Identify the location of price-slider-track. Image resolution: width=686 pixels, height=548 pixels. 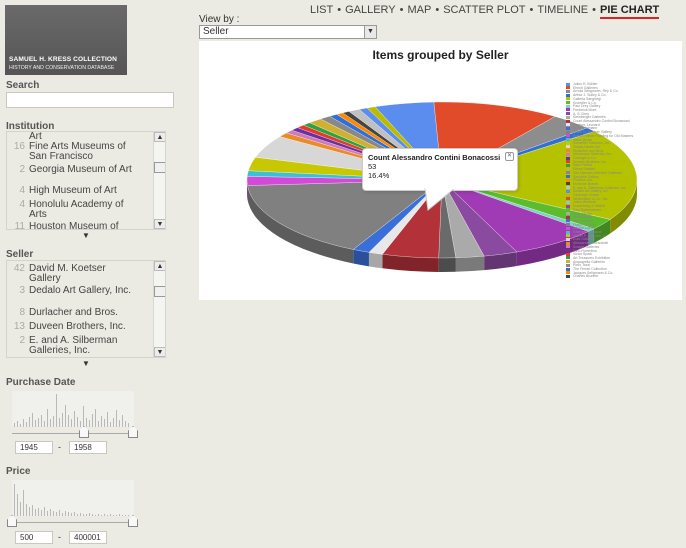
(73, 522).